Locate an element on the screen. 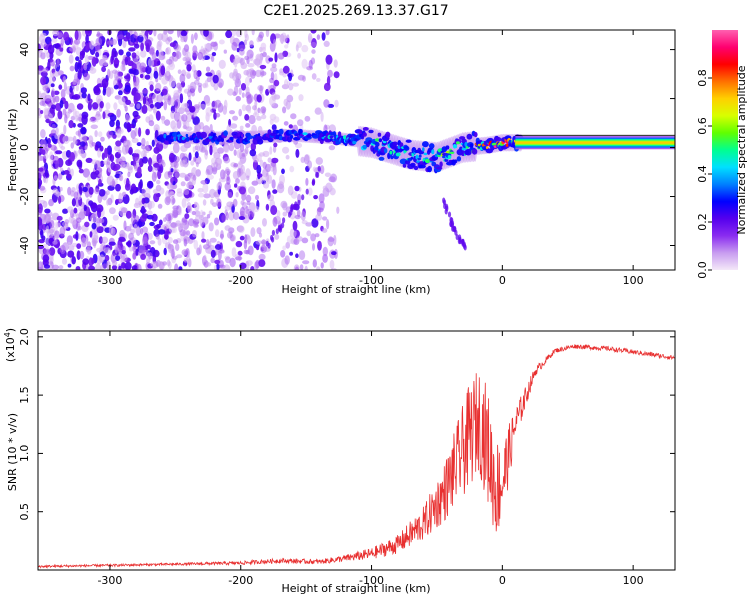 Image resolution: width=750 pixels, height=600 pixels. spectrogram-xtick-label: -200 is located at coordinates (240, 280).